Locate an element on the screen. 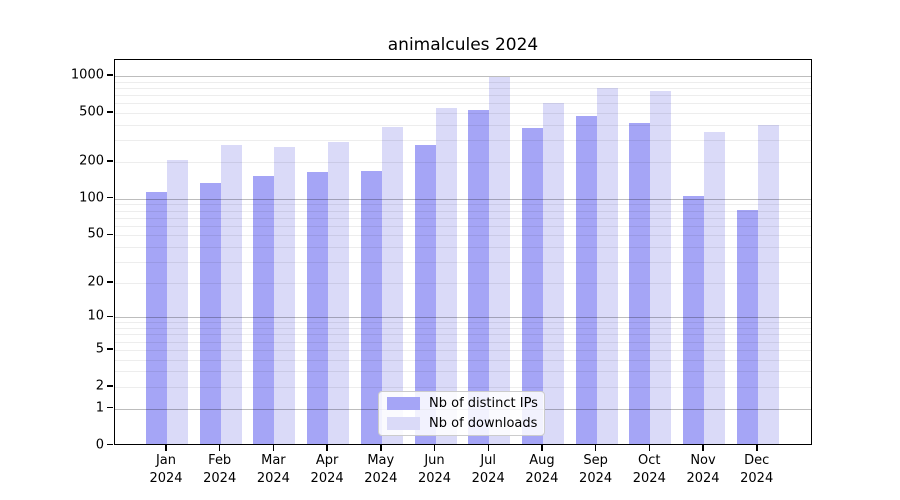  legend-label-distinct-ips: Nb of distinct IPs is located at coordinates (483, 403).